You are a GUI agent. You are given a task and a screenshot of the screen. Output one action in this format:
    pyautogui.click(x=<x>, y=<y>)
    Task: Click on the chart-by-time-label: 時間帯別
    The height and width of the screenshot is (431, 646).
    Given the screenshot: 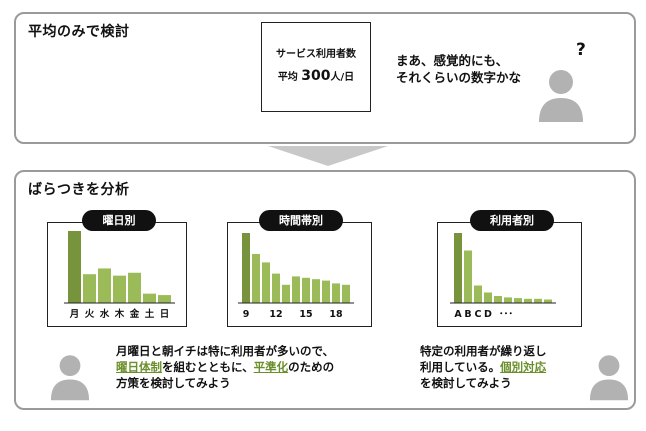 What is the action you would take?
    pyautogui.click(x=301, y=220)
    